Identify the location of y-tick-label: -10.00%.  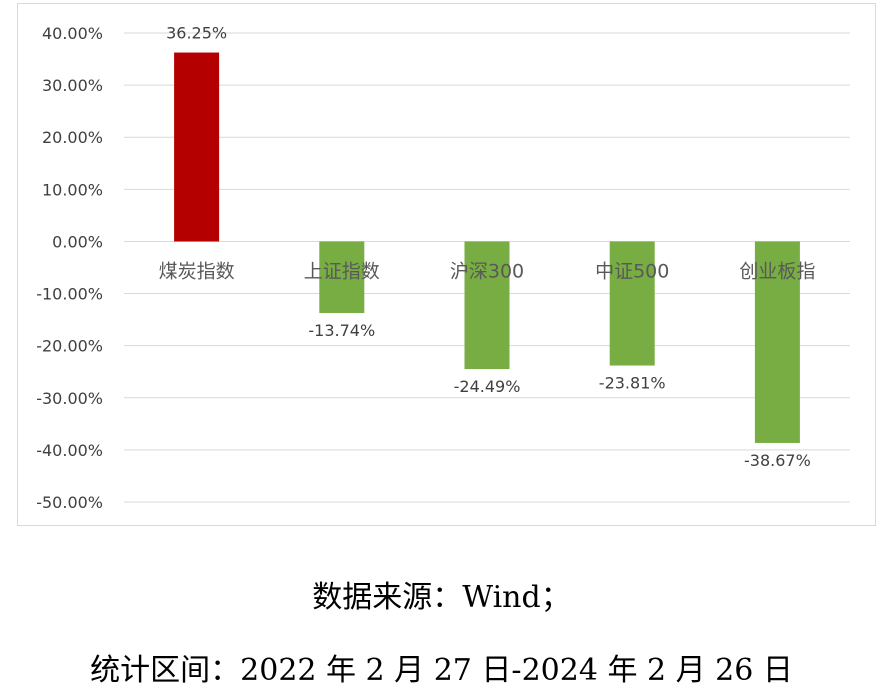
(69, 294).